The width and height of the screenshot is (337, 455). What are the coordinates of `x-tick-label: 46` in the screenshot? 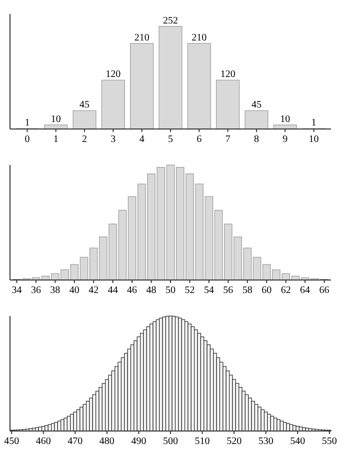 It's located at (132, 290).